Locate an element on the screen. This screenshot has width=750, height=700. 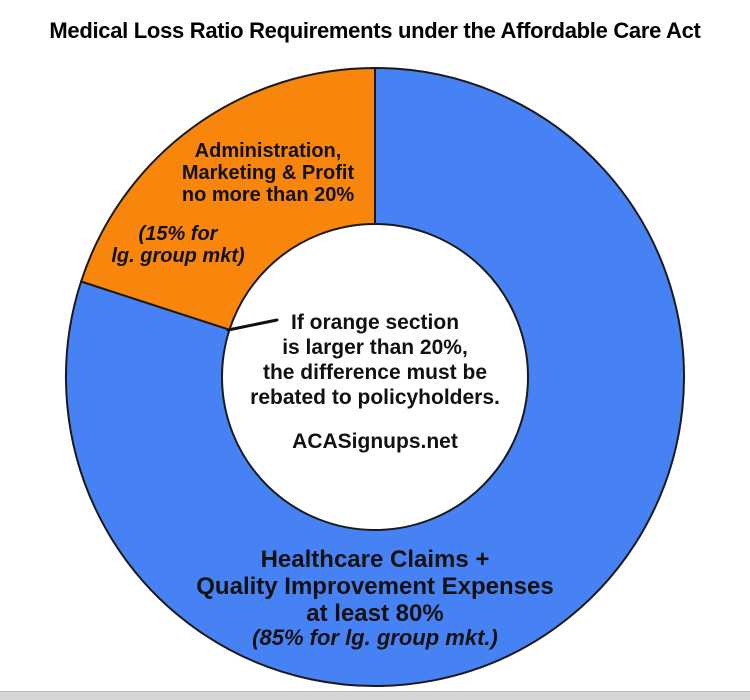
bottom-window-edge-bar is located at coordinates (375, 695).